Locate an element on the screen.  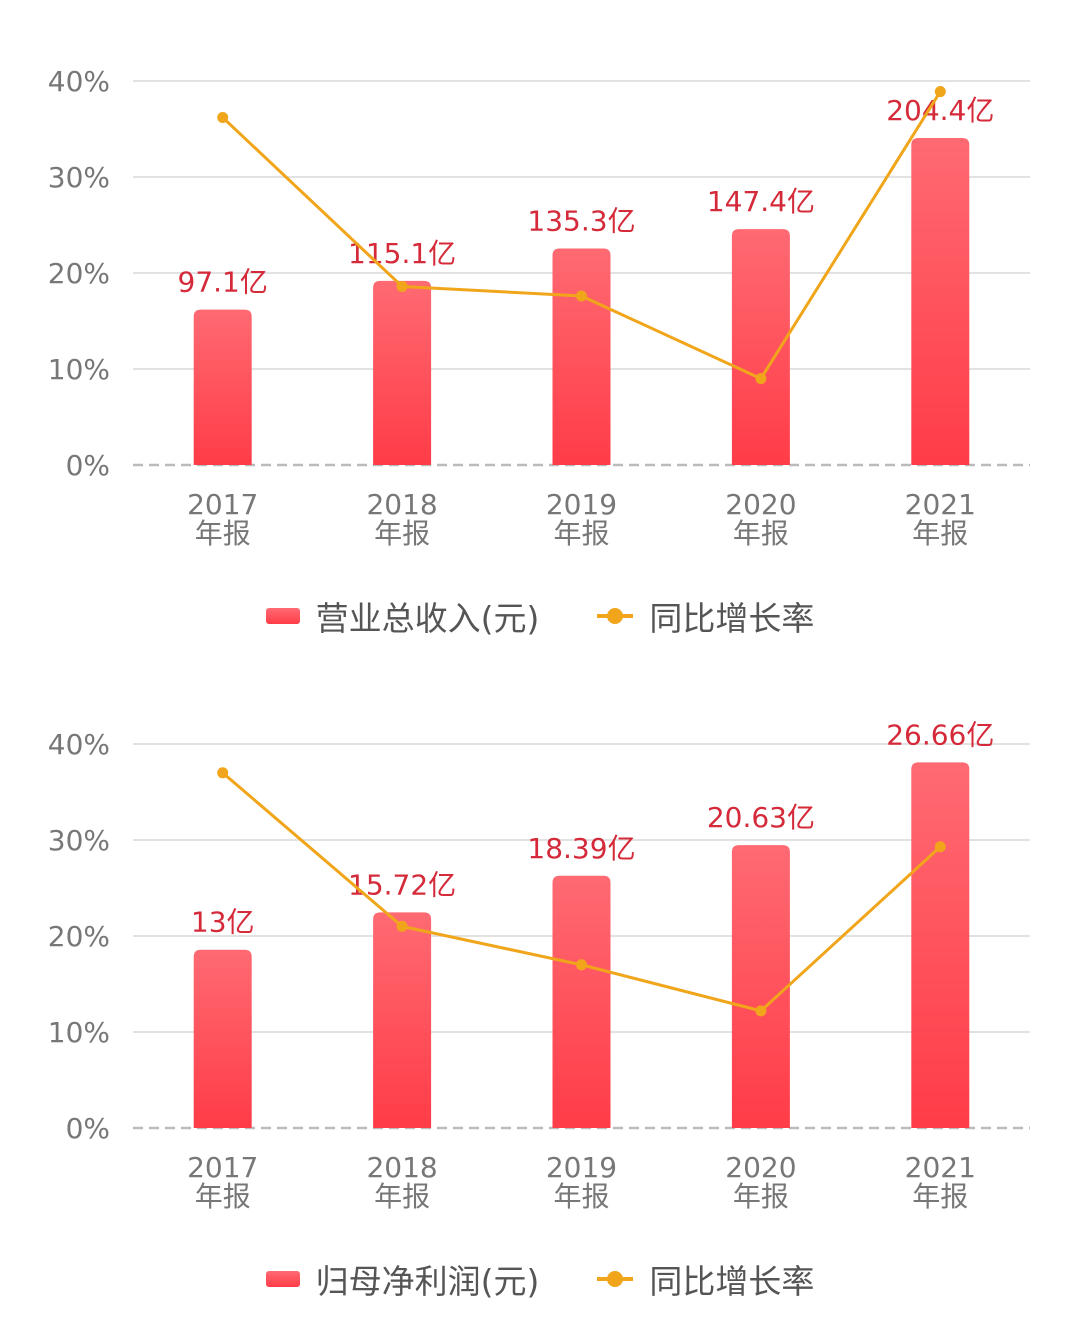
bar-value-label: 20.63亿 is located at coordinates (761, 817).